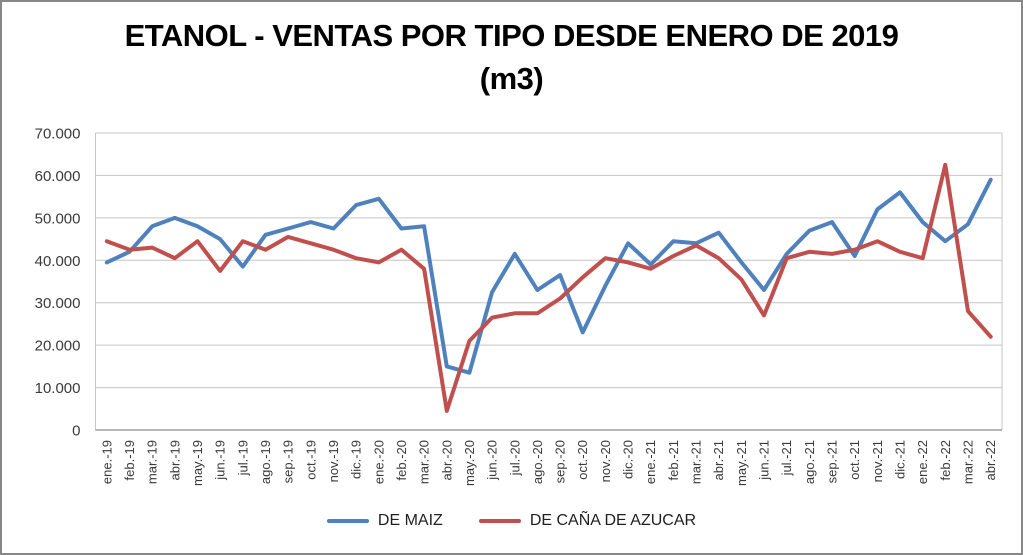  What do you see at coordinates (401, 460) in the screenshot?
I see `x-axis-tick-label: feb.-20` at bounding box center [401, 460].